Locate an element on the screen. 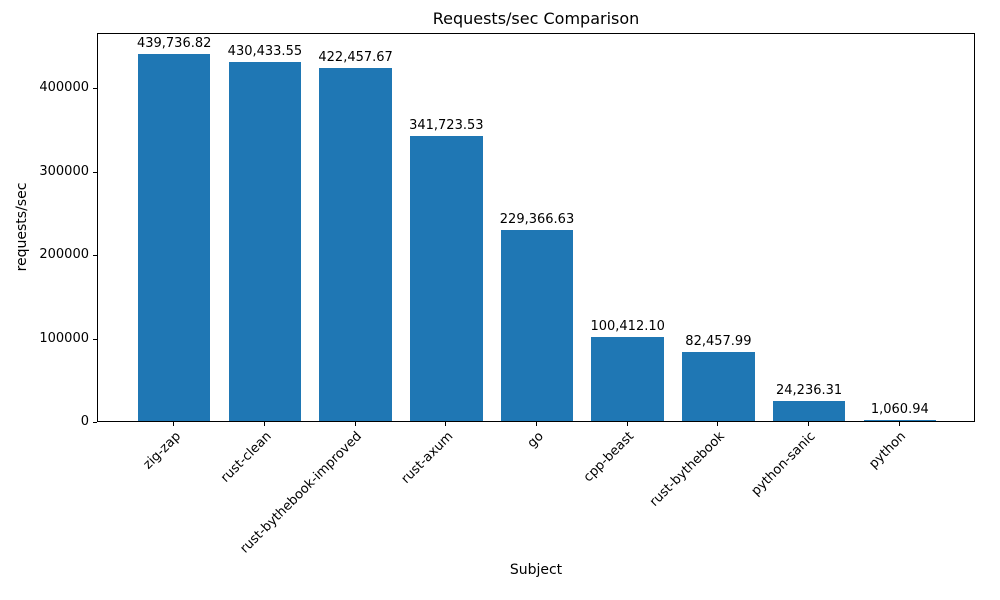 The image size is (1000, 600). y-tick-label: 0 is located at coordinates (84, 421).